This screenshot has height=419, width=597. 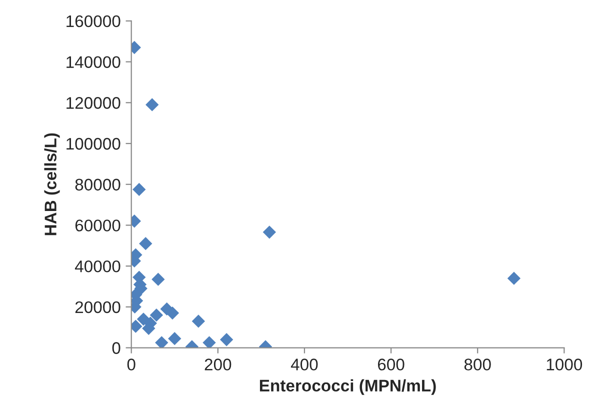 I want to click on y-tick-label: 0, so click(x=116, y=348).